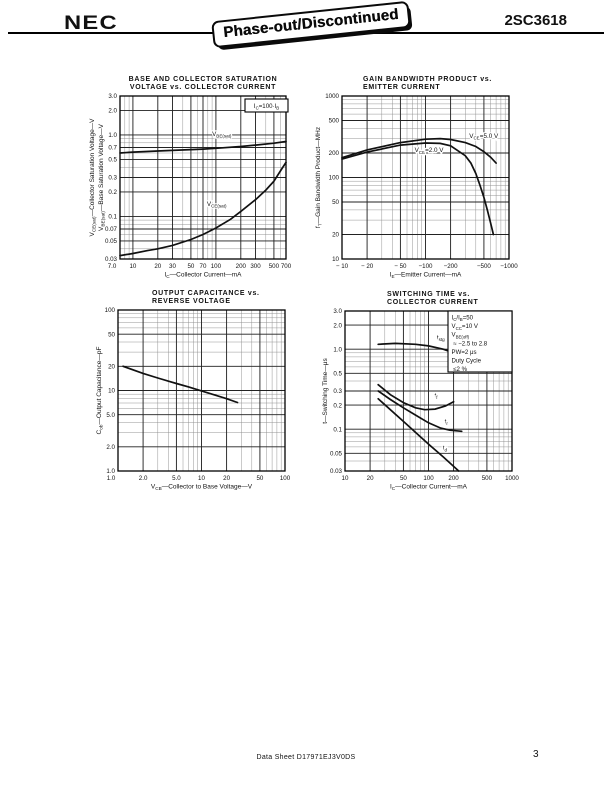 The image size is (612, 792). What do you see at coordinates (509, 266) in the screenshot?
I see `x-tick-label: −1000` at bounding box center [509, 266].